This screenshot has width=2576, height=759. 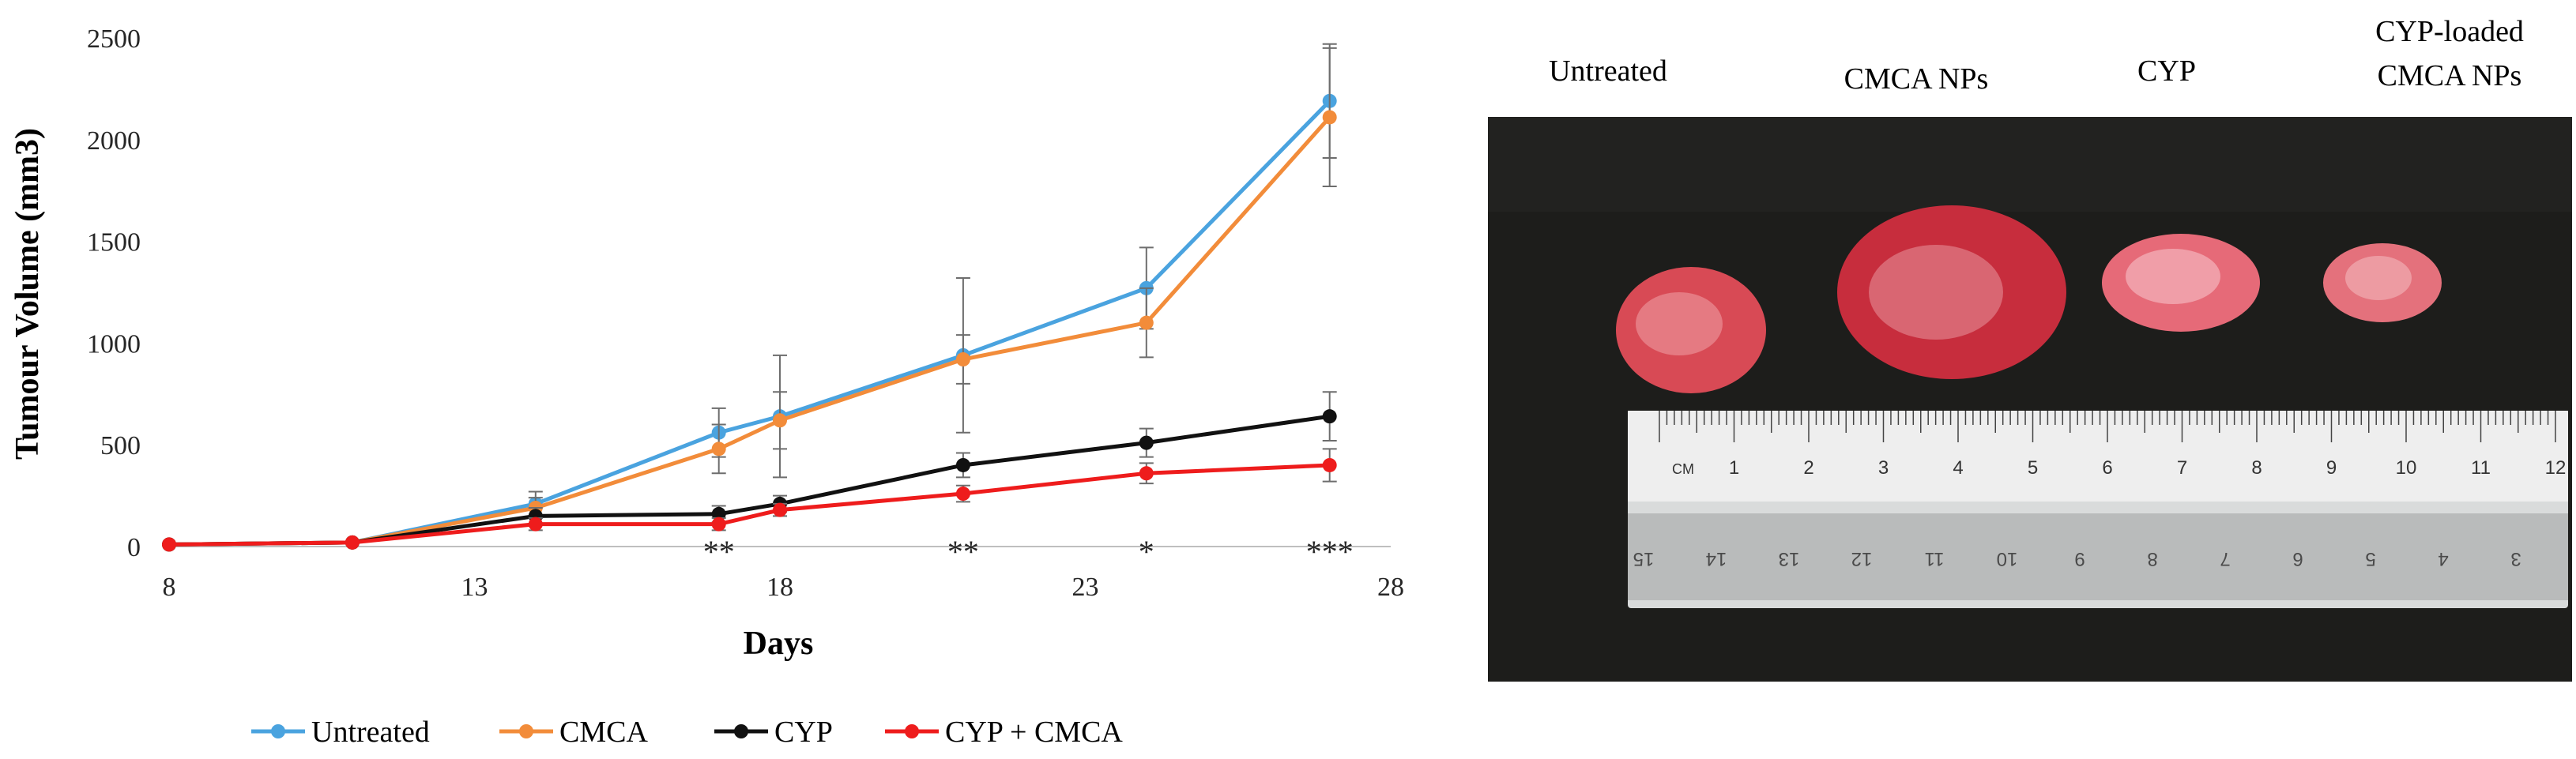 What do you see at coordinates (2107, 426) in the screenshot?
I see `ruler-top-ticks` at bounding box center [2107, 426].